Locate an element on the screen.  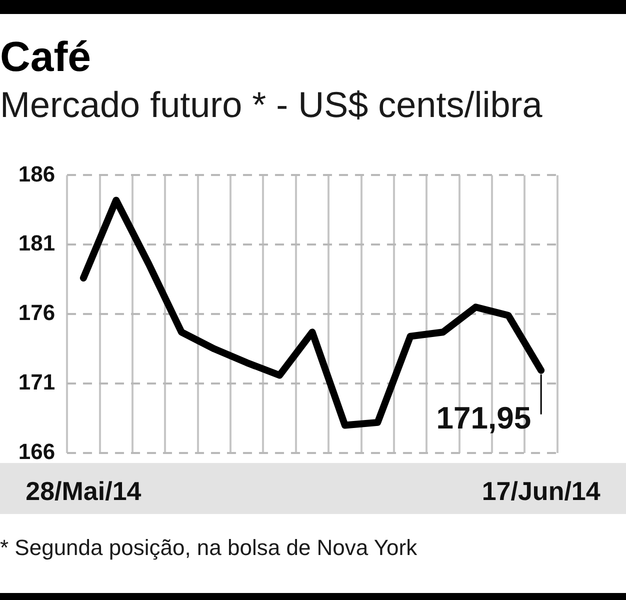
y-tick-label: 186 is located at coordinates (37, 173).